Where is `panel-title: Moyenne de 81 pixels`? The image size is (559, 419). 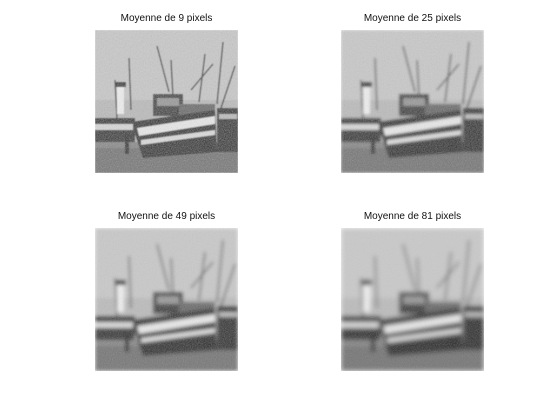
panel-title: Moyenne de 81 pixels is located at coordinates (412, 216).